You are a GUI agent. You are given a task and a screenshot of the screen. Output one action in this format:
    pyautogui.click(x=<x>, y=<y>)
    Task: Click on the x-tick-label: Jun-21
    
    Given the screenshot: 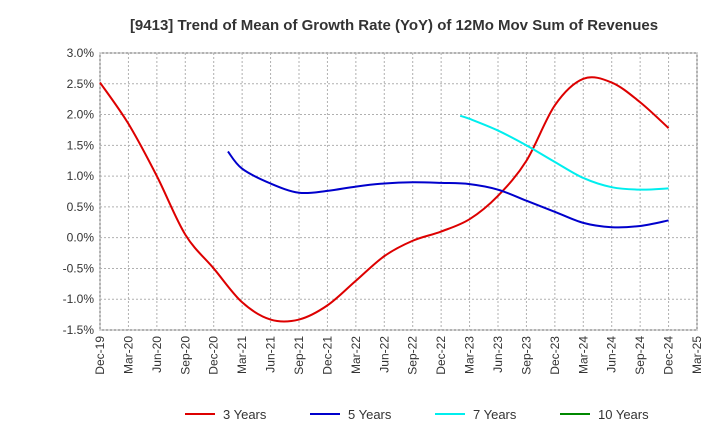 What is the action you would take?
    pyautogui.click(x=271, y=354)
    